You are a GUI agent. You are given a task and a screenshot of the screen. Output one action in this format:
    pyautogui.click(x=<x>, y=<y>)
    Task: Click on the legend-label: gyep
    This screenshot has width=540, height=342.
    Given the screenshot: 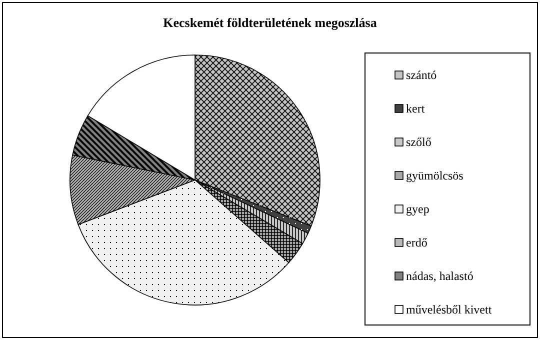 What is the action you would take?
    pyautogui.click(x=418, y=209)
    